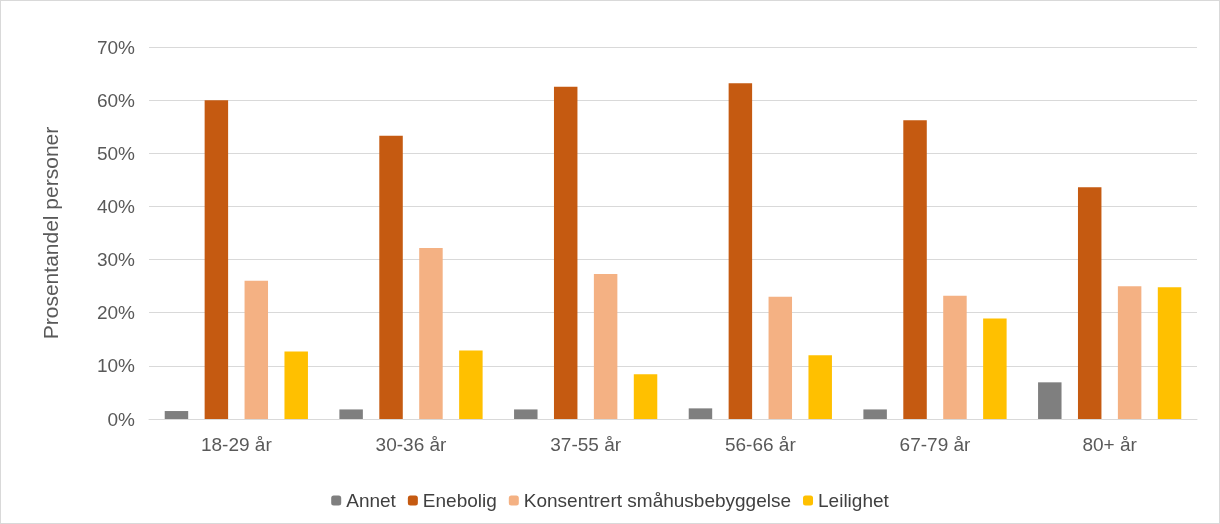  What do you see at coordinates (657, 500) in the screenshot?
I see `legend-label: Konsentrert småhusbebyggelse` at bounding box center [657, 500].